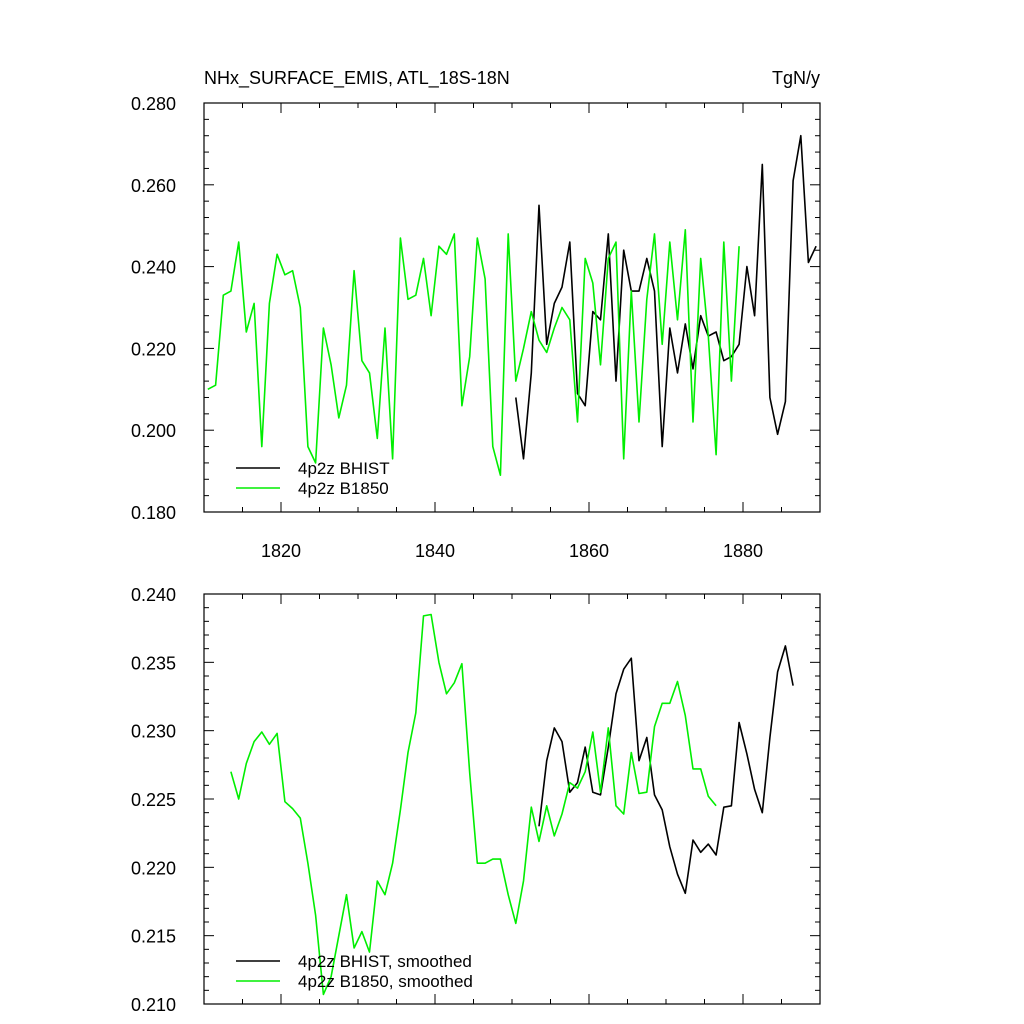 Image resolution: width=1024 pixels, height=1024 pixels. I want to click on legend-label: 4p2z B1850, so click(343, 488).